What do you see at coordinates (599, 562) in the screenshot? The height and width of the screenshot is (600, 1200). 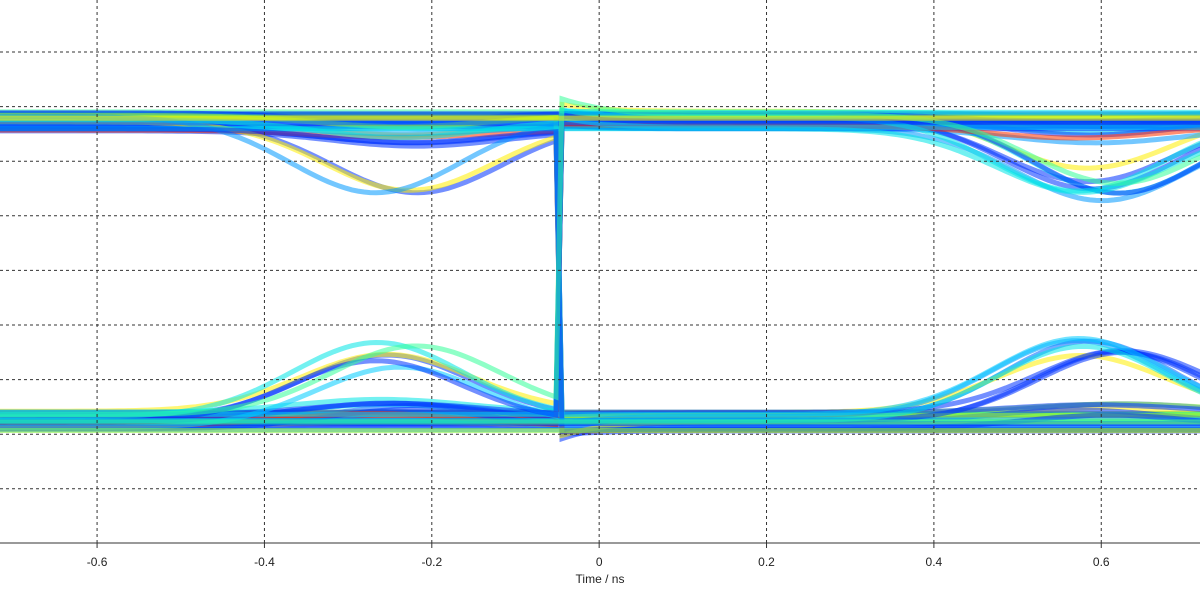 I see `x-tick-label: 0` at bounding box center [599, 562].